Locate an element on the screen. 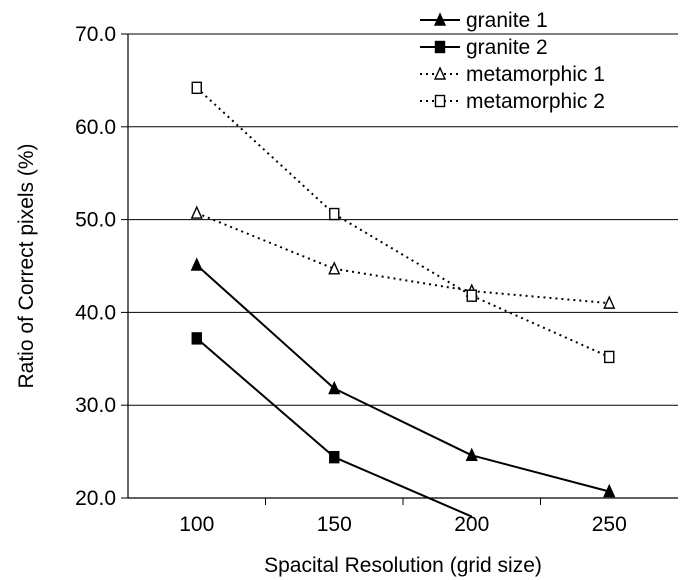 This screenshot has width=695, height=580. y-tick-label: 70.0 is located at coordinates (95, 34).